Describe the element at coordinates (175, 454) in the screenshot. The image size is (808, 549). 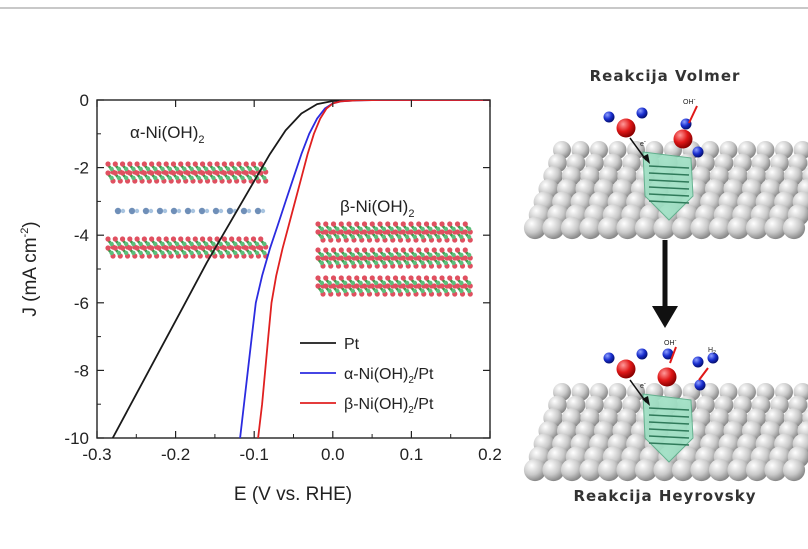
I see `x-tick-label: -0.2` at that location.